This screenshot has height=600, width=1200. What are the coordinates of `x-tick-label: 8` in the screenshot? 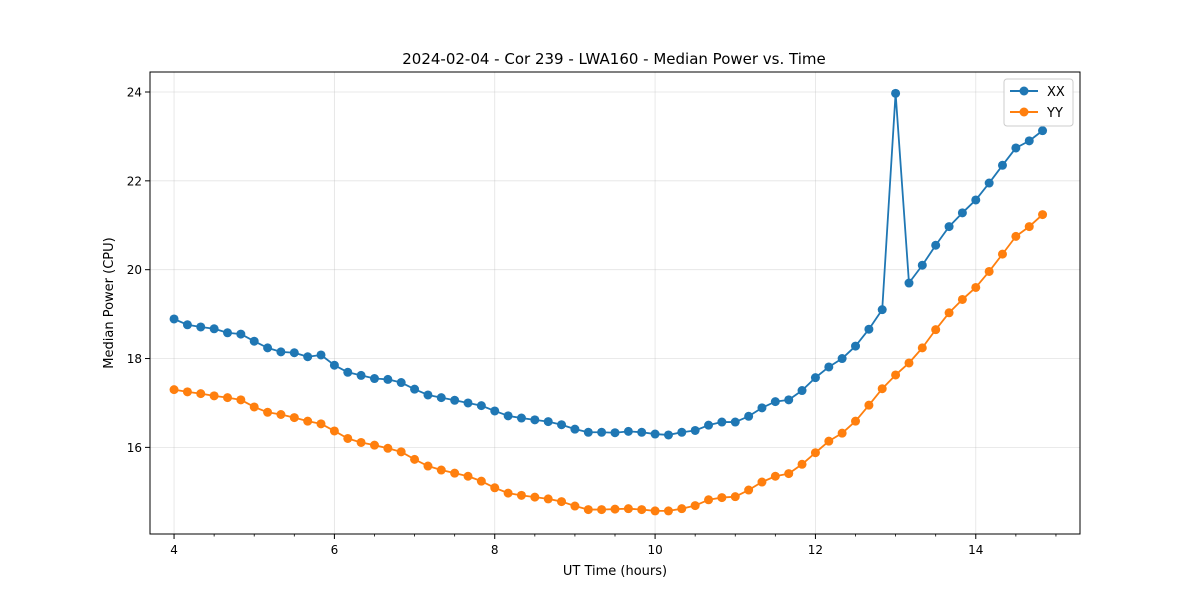 It's located at (495, 550).